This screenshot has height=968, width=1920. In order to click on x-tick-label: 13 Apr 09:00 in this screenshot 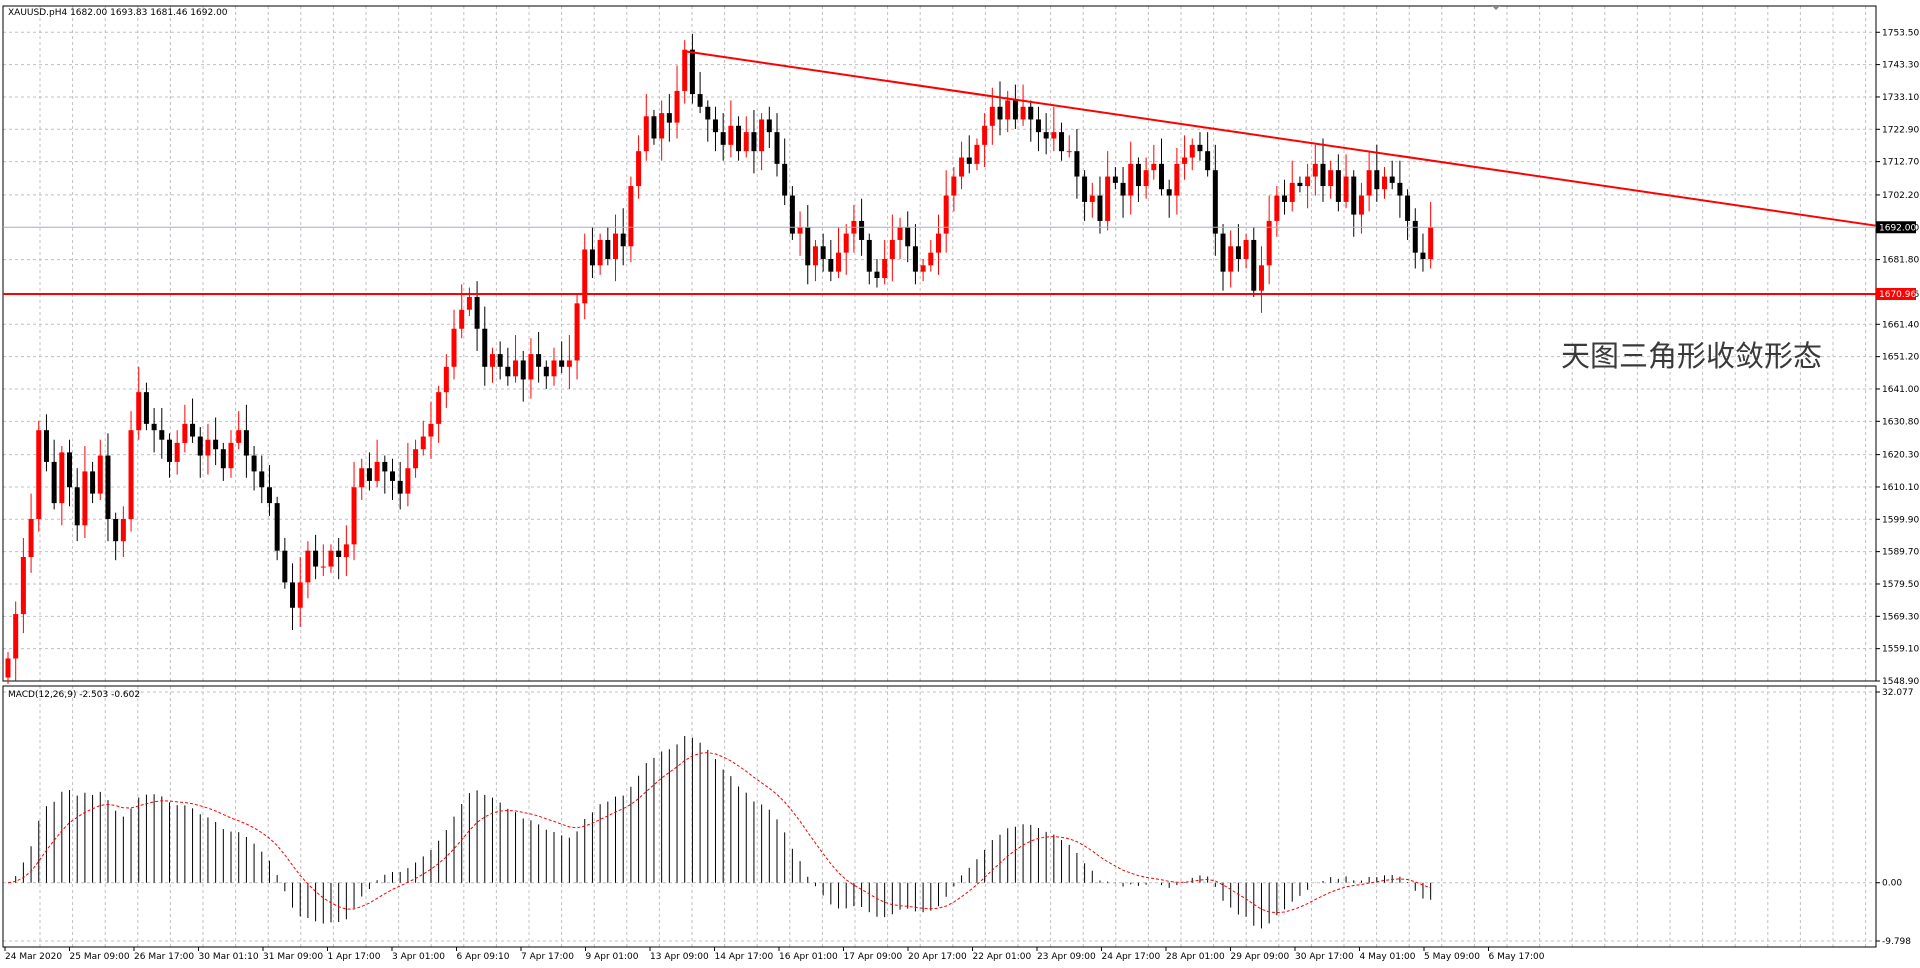, I will do `click(679, 957)`.